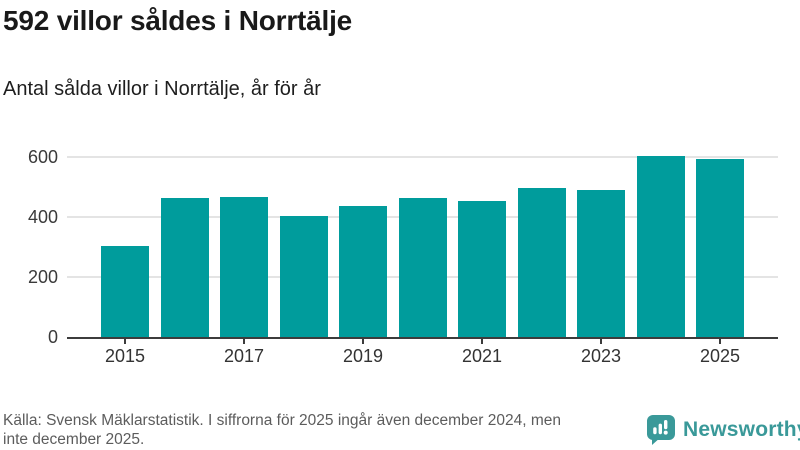 Image resolution: width=800 pixels, height=450 pixels. I want to click on bar-2021, so click(482, 269).